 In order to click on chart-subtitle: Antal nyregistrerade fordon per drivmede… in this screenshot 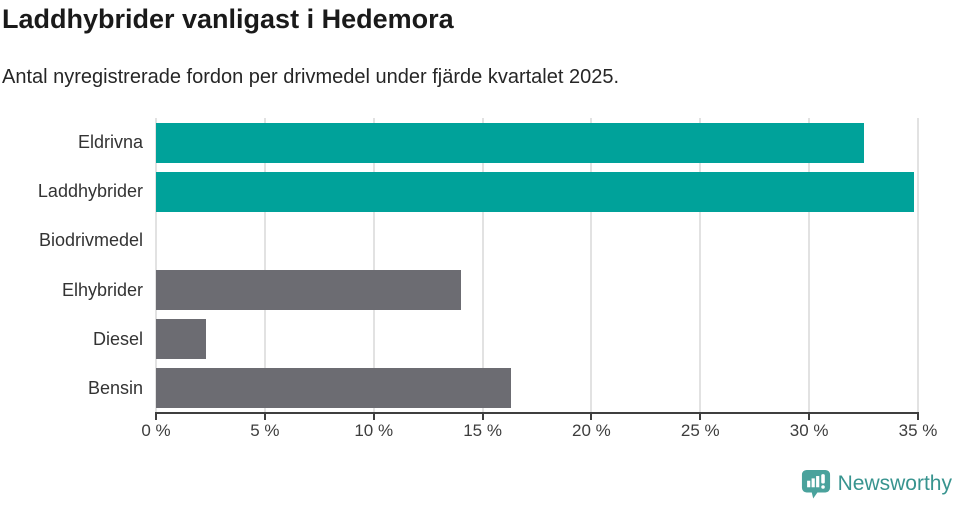, I will do `click(311, 77)`.